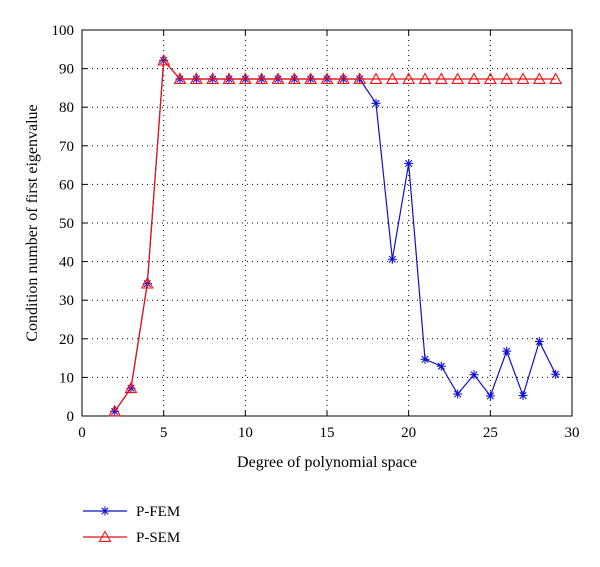 This screenshot has width=600, height=567. I want to click on x-tick-label: 5, so click(164, 433).